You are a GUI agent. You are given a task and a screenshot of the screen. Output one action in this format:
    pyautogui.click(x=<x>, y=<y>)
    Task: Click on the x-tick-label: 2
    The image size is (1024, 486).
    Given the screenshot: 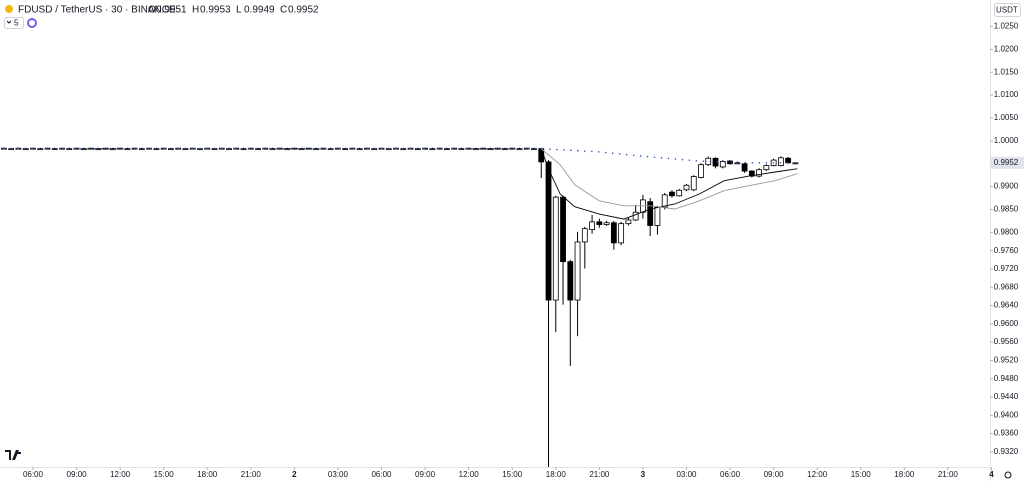 What is the action you would take?
    pyautogui.click(x=294, y=474)
    